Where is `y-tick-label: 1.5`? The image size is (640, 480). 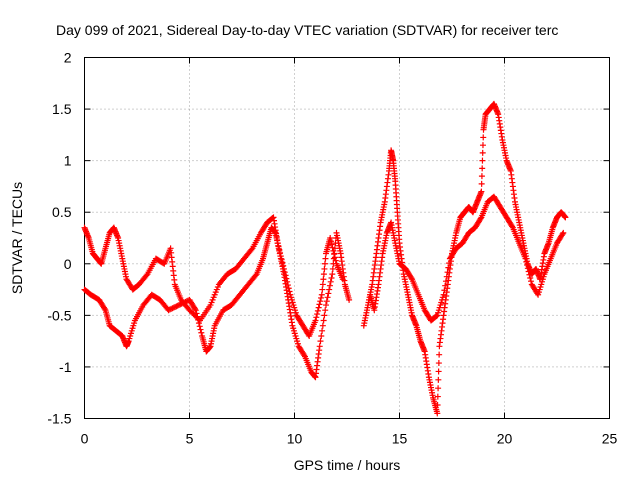 y-tick-label: 1.5 is located at coordinates (62, 109).